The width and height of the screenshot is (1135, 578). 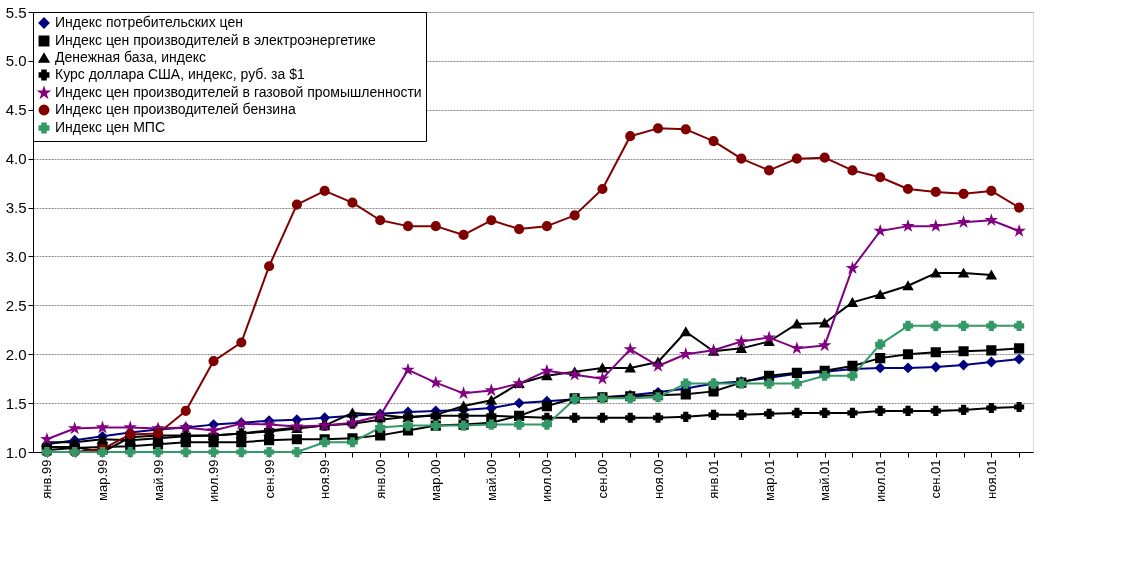 What do you see at coordinates (214, 480) in the screenshot?
I see `x-tick-label: июл.99` at bounding box center [214, 480].